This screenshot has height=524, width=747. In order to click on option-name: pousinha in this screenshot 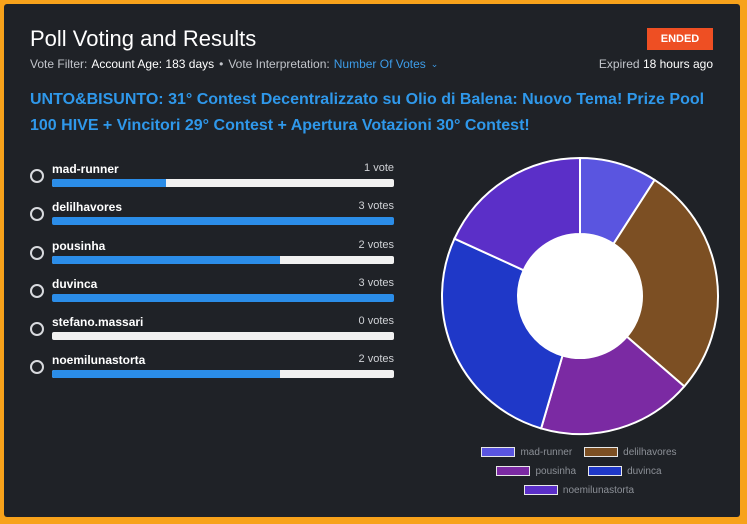, I will do `click(79, 245)`.